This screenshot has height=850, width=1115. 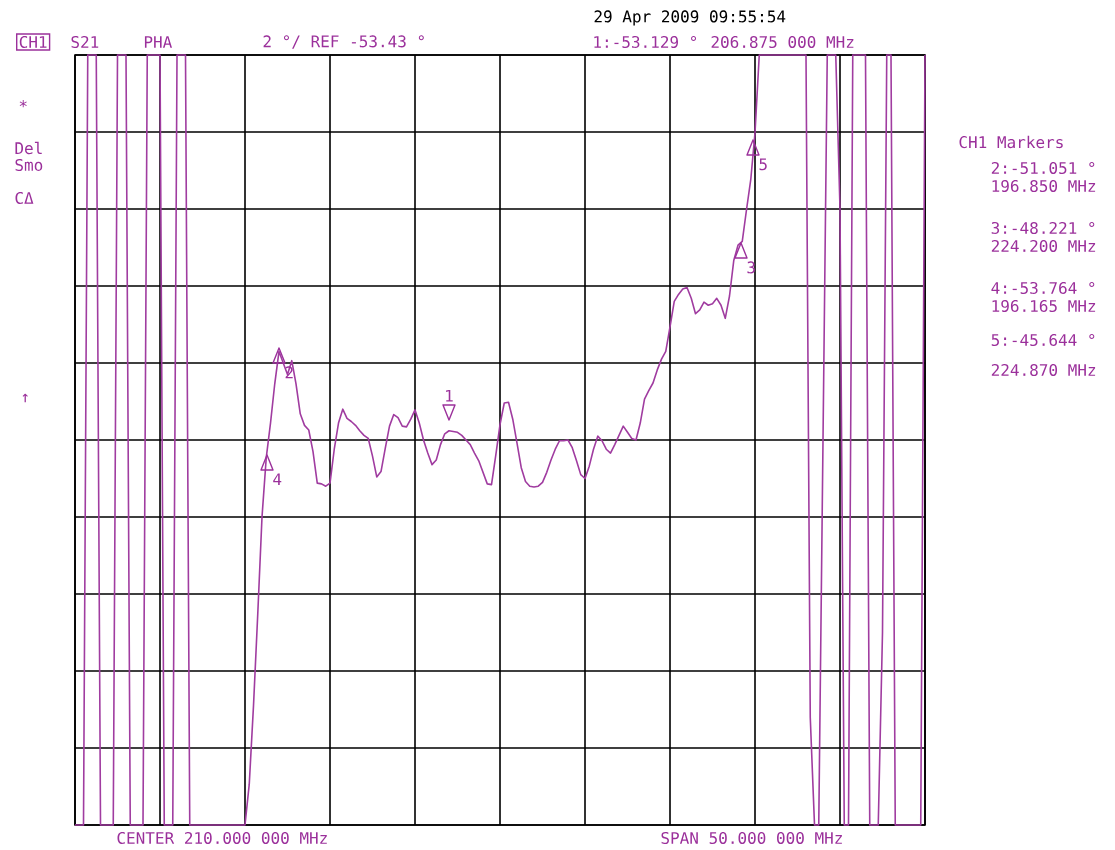 I want to click on text: SPAN 50.000 000 MHz, so click(x=751, y=838).